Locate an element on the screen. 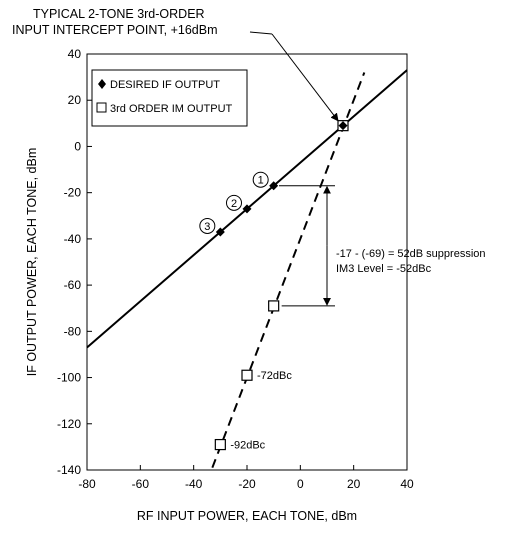 The width and height of the screenshot is (516, 538). x-tick-label: -60 is located at coordinates (141, 484).